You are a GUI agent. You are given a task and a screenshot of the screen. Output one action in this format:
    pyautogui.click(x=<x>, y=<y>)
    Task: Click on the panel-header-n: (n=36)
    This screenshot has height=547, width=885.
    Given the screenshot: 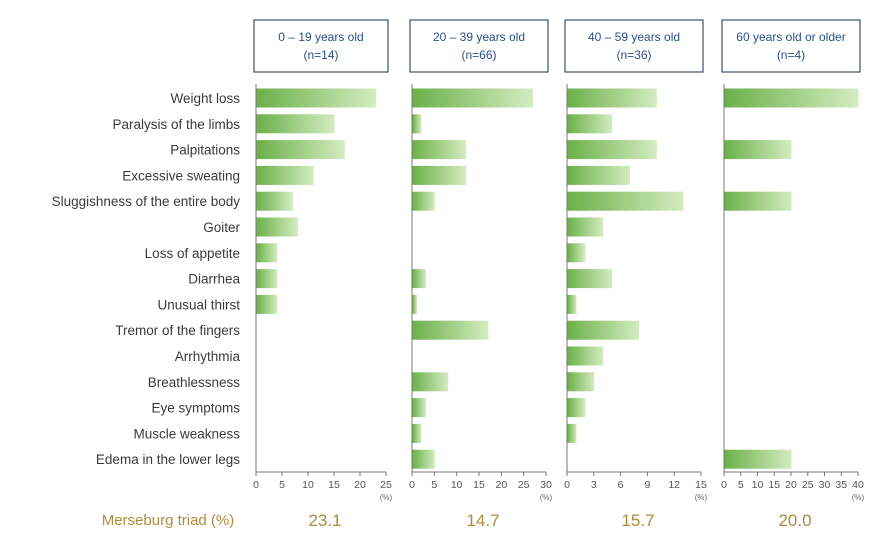 What is the action you would take?
    pyautogui.click(x=633, y=55)
    